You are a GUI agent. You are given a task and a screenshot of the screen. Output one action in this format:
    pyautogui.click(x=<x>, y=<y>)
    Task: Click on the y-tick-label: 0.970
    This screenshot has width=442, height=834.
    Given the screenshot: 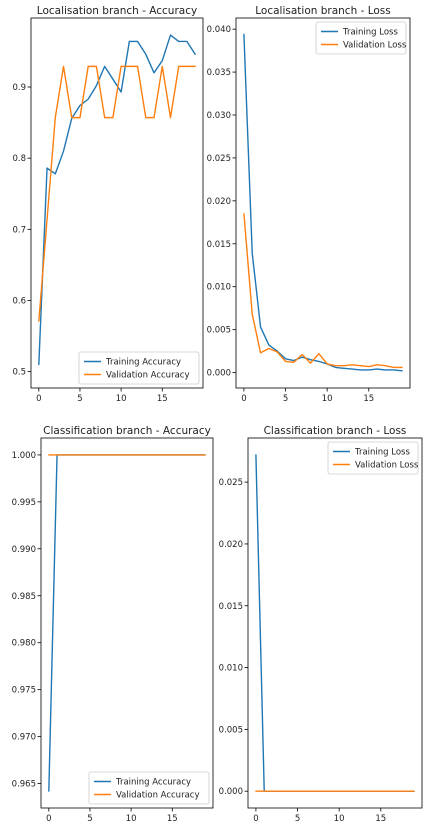 What is the action you would take?
    pyautogui.click(x=24, y=738)
    